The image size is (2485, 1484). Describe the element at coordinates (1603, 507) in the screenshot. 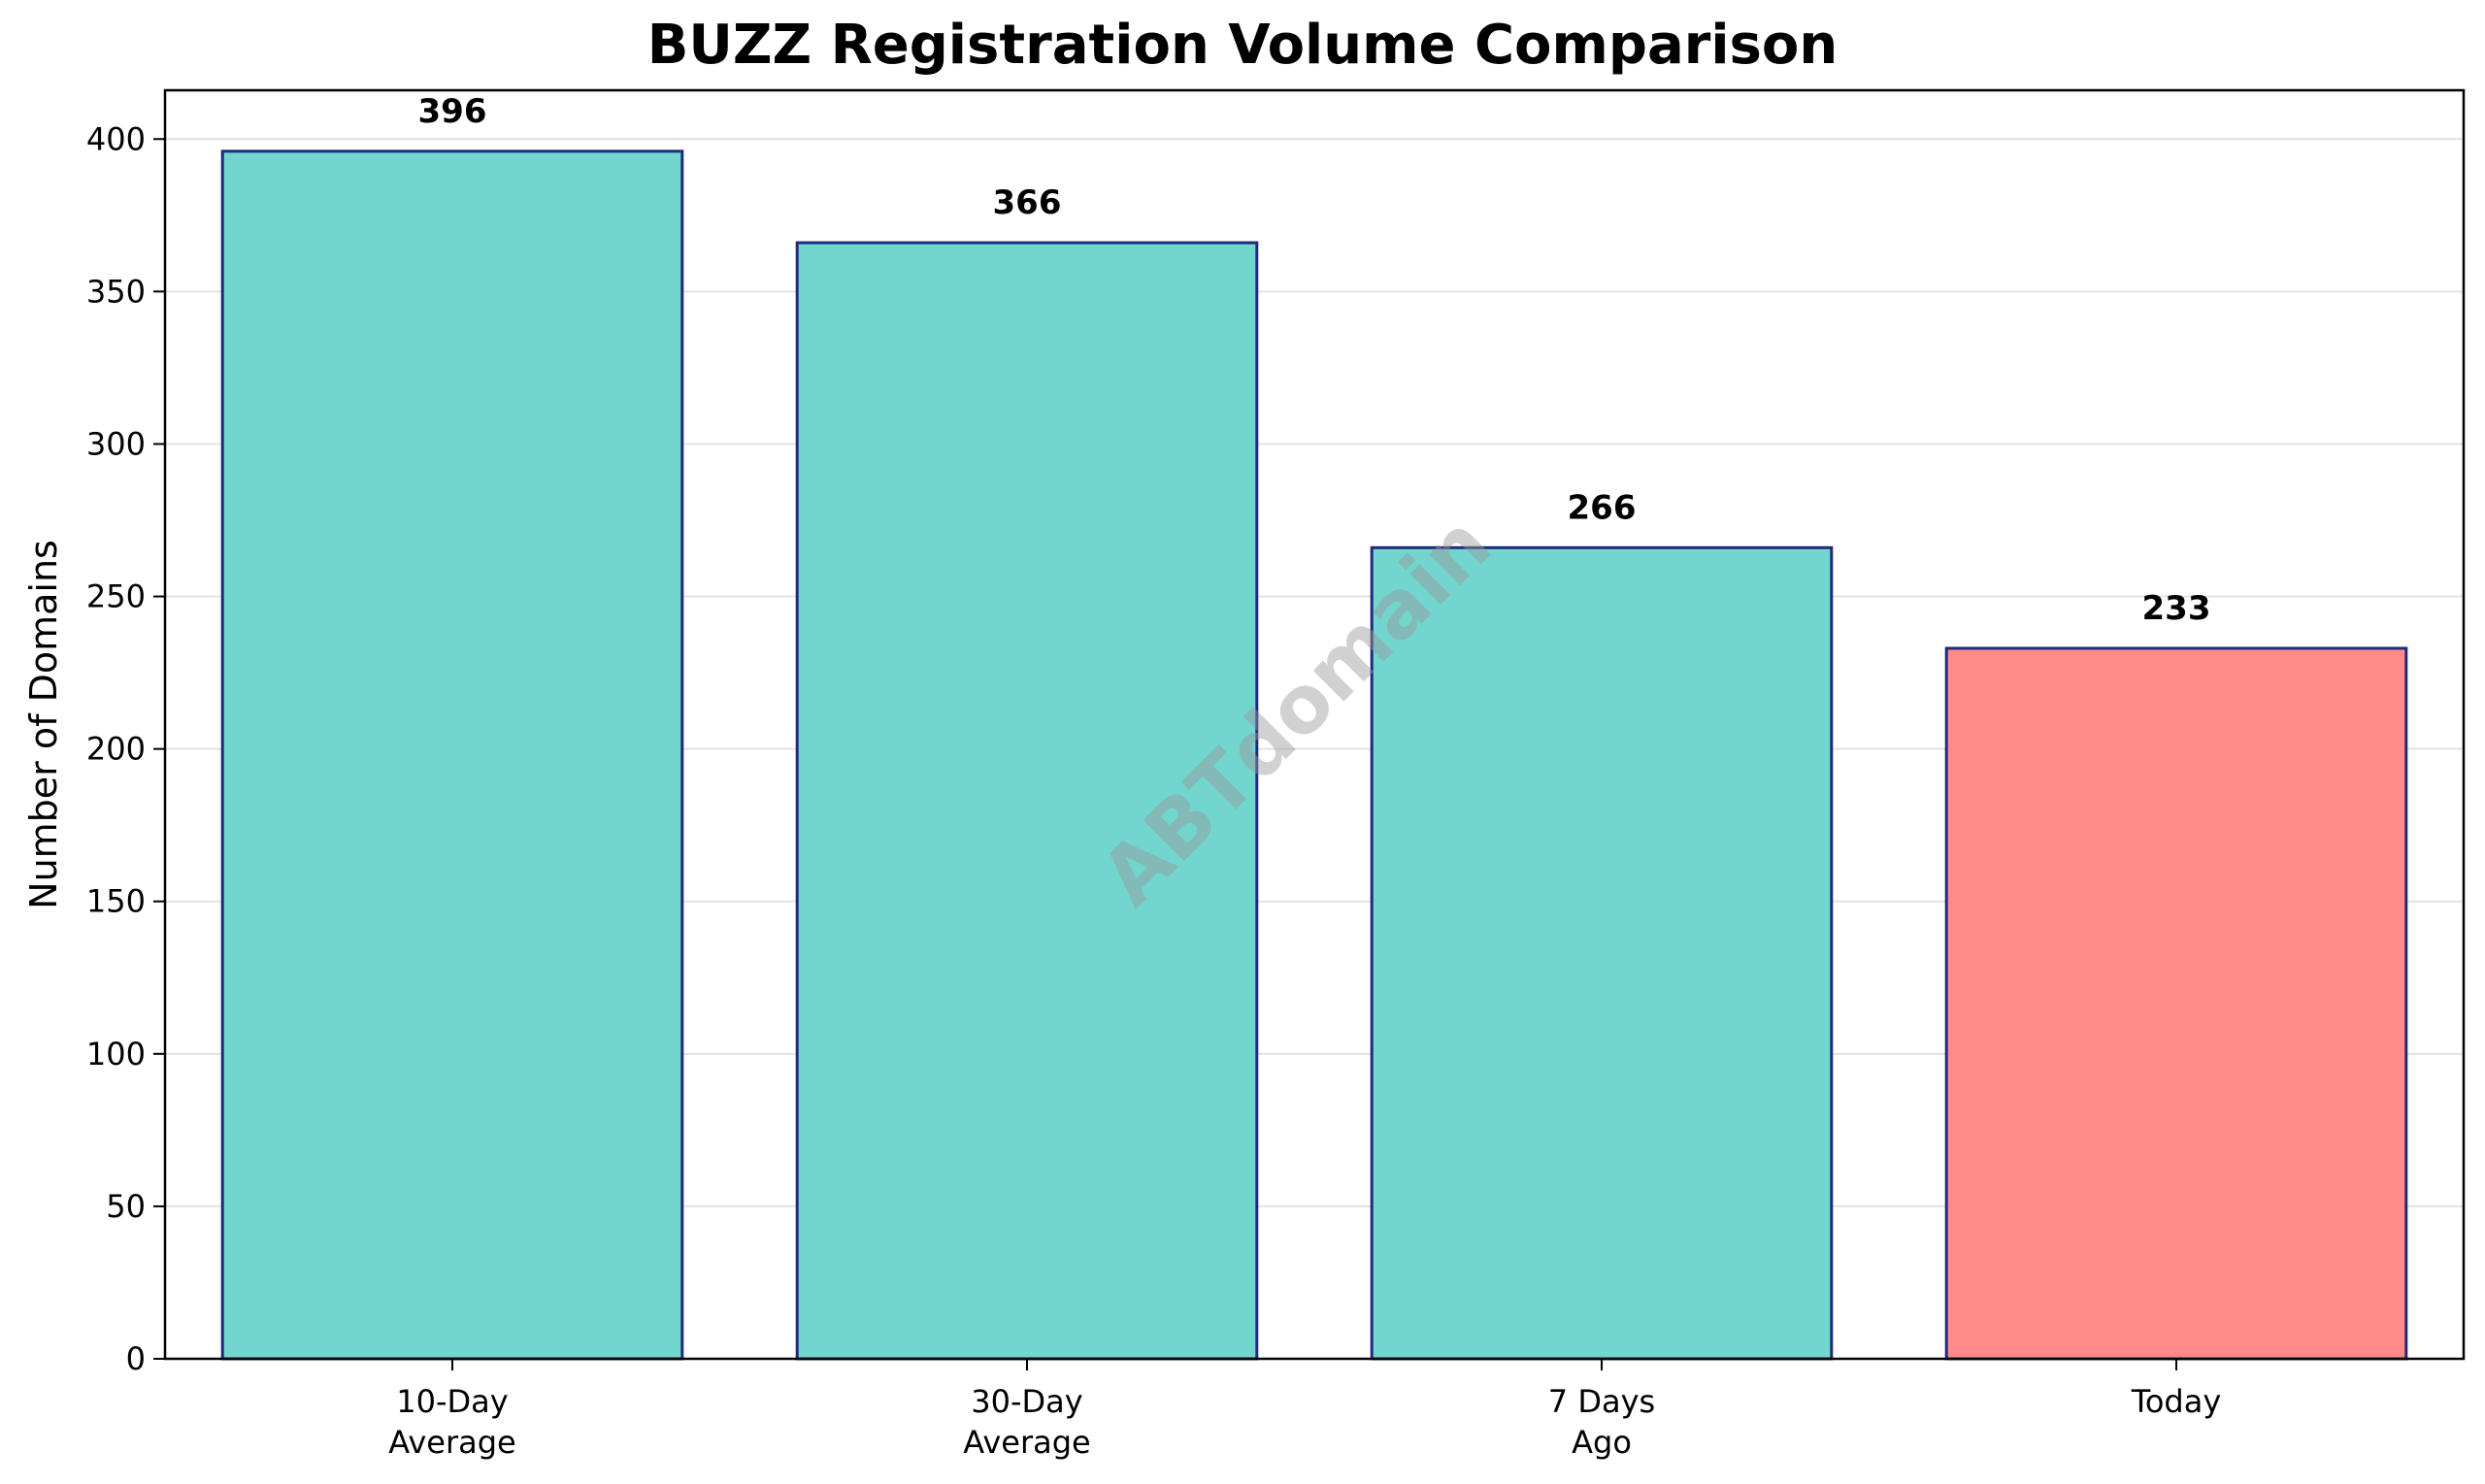

I see `bar-value-label: 266` at that location.